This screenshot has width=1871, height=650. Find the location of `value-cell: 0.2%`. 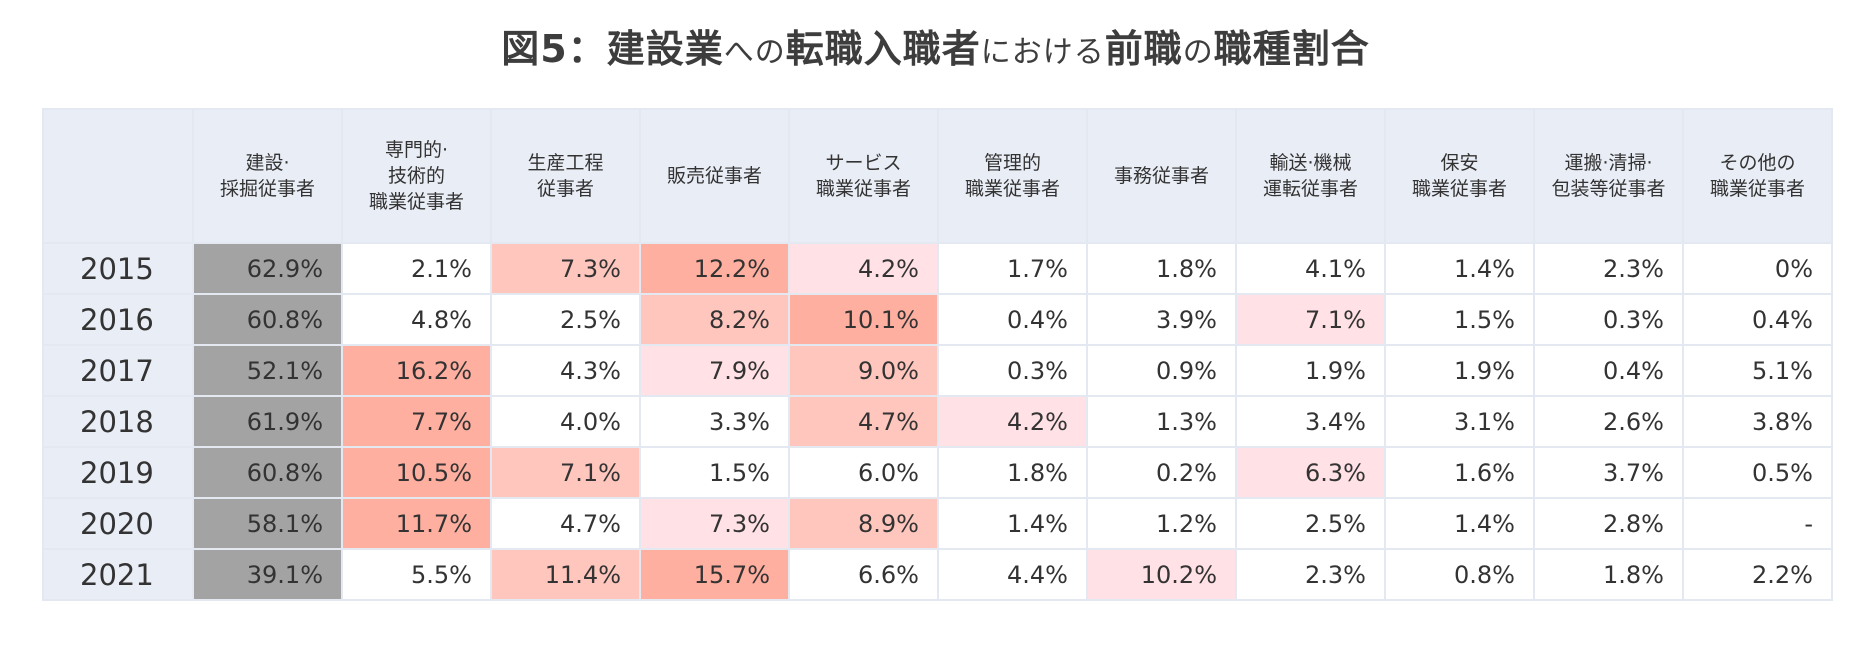

value-cell: 0.2% is located at coordinates (1161, 472).